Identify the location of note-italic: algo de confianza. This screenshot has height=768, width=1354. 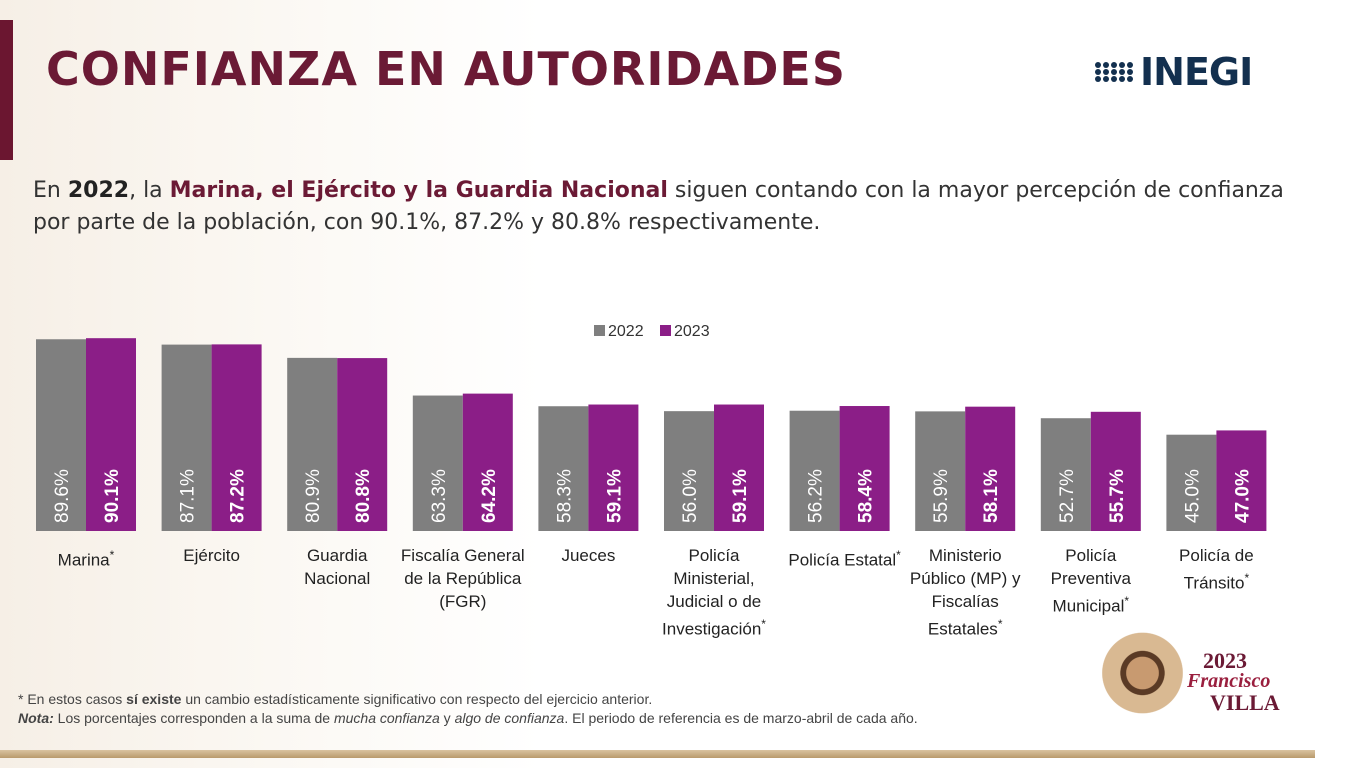
(509, 718).